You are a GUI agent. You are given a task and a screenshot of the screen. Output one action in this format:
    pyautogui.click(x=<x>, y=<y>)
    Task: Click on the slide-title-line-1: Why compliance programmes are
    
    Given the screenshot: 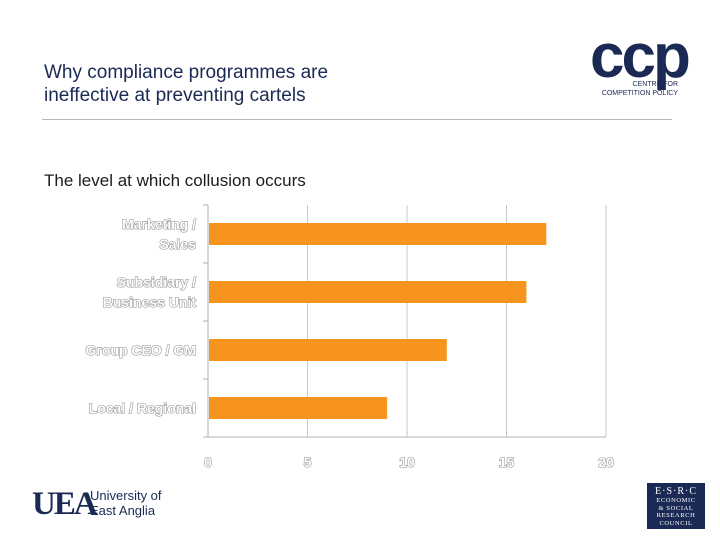 What is the action you would take?
    pyautogui.click(x=186, y=72)
    